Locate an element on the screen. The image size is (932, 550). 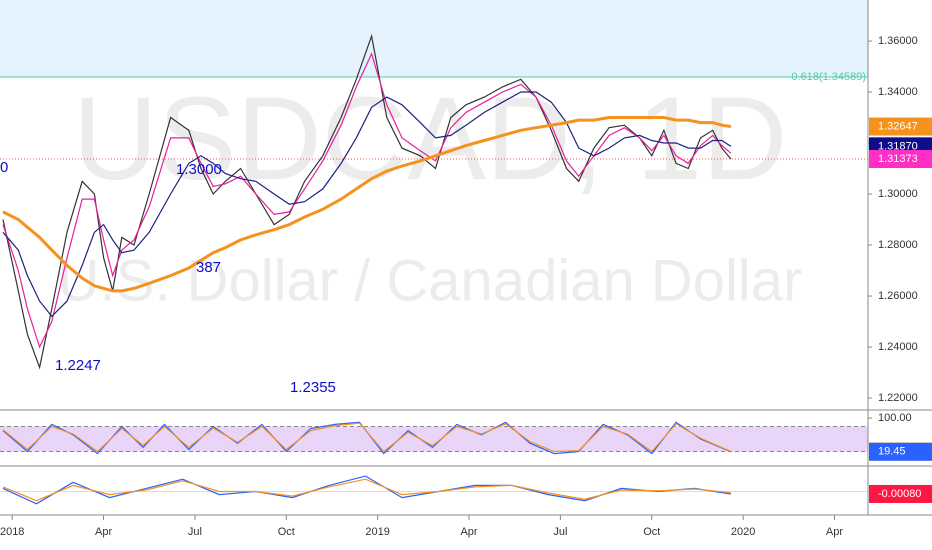
y-tick-label: 1.36000 is located at coordinates (898, 41).